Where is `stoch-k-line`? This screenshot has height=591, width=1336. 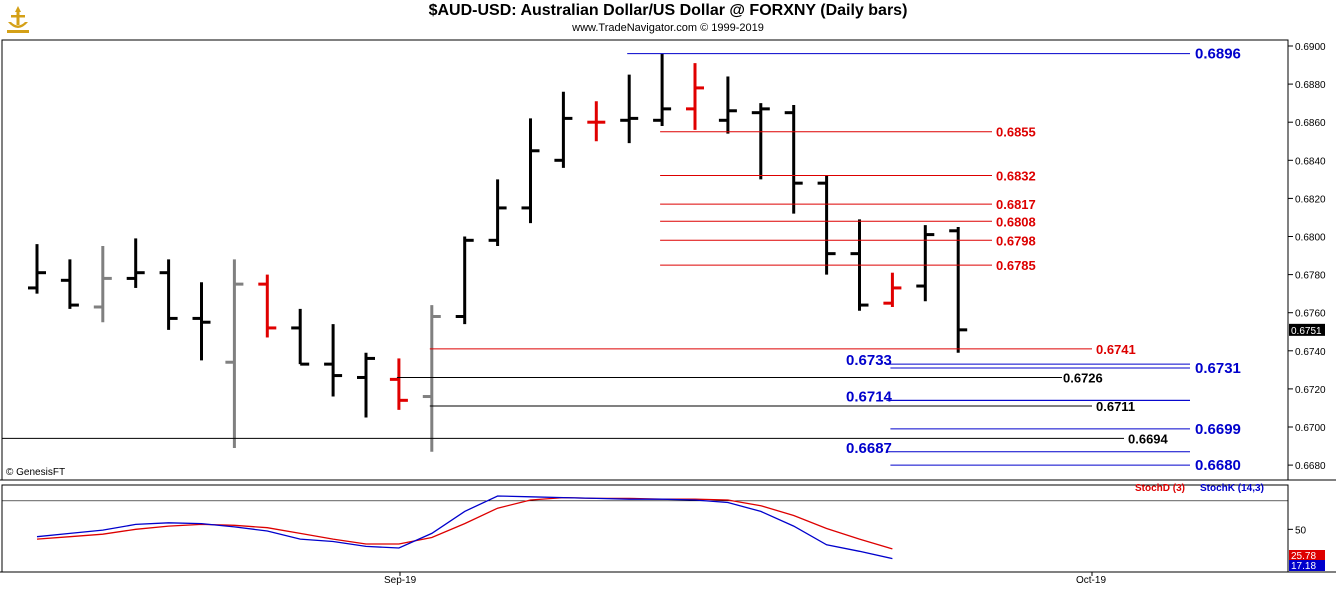 stoch-k-line is located at coordinates (464, 527).